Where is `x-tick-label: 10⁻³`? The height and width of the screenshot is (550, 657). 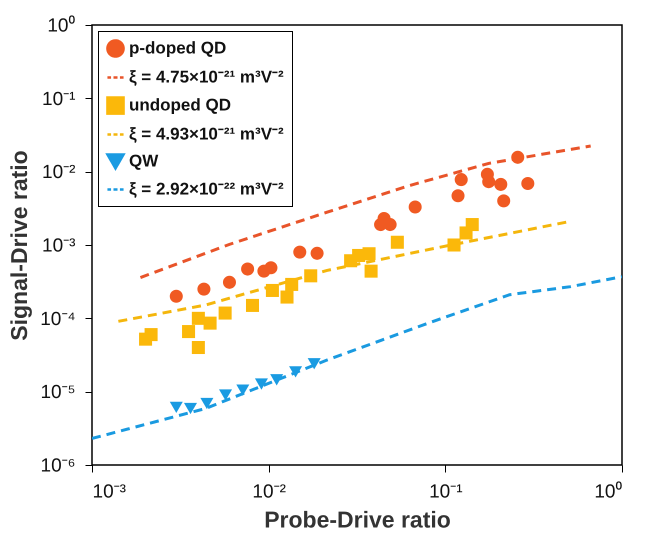 x-tick-label: 10⁻³ is located at coordinates (109, 492).